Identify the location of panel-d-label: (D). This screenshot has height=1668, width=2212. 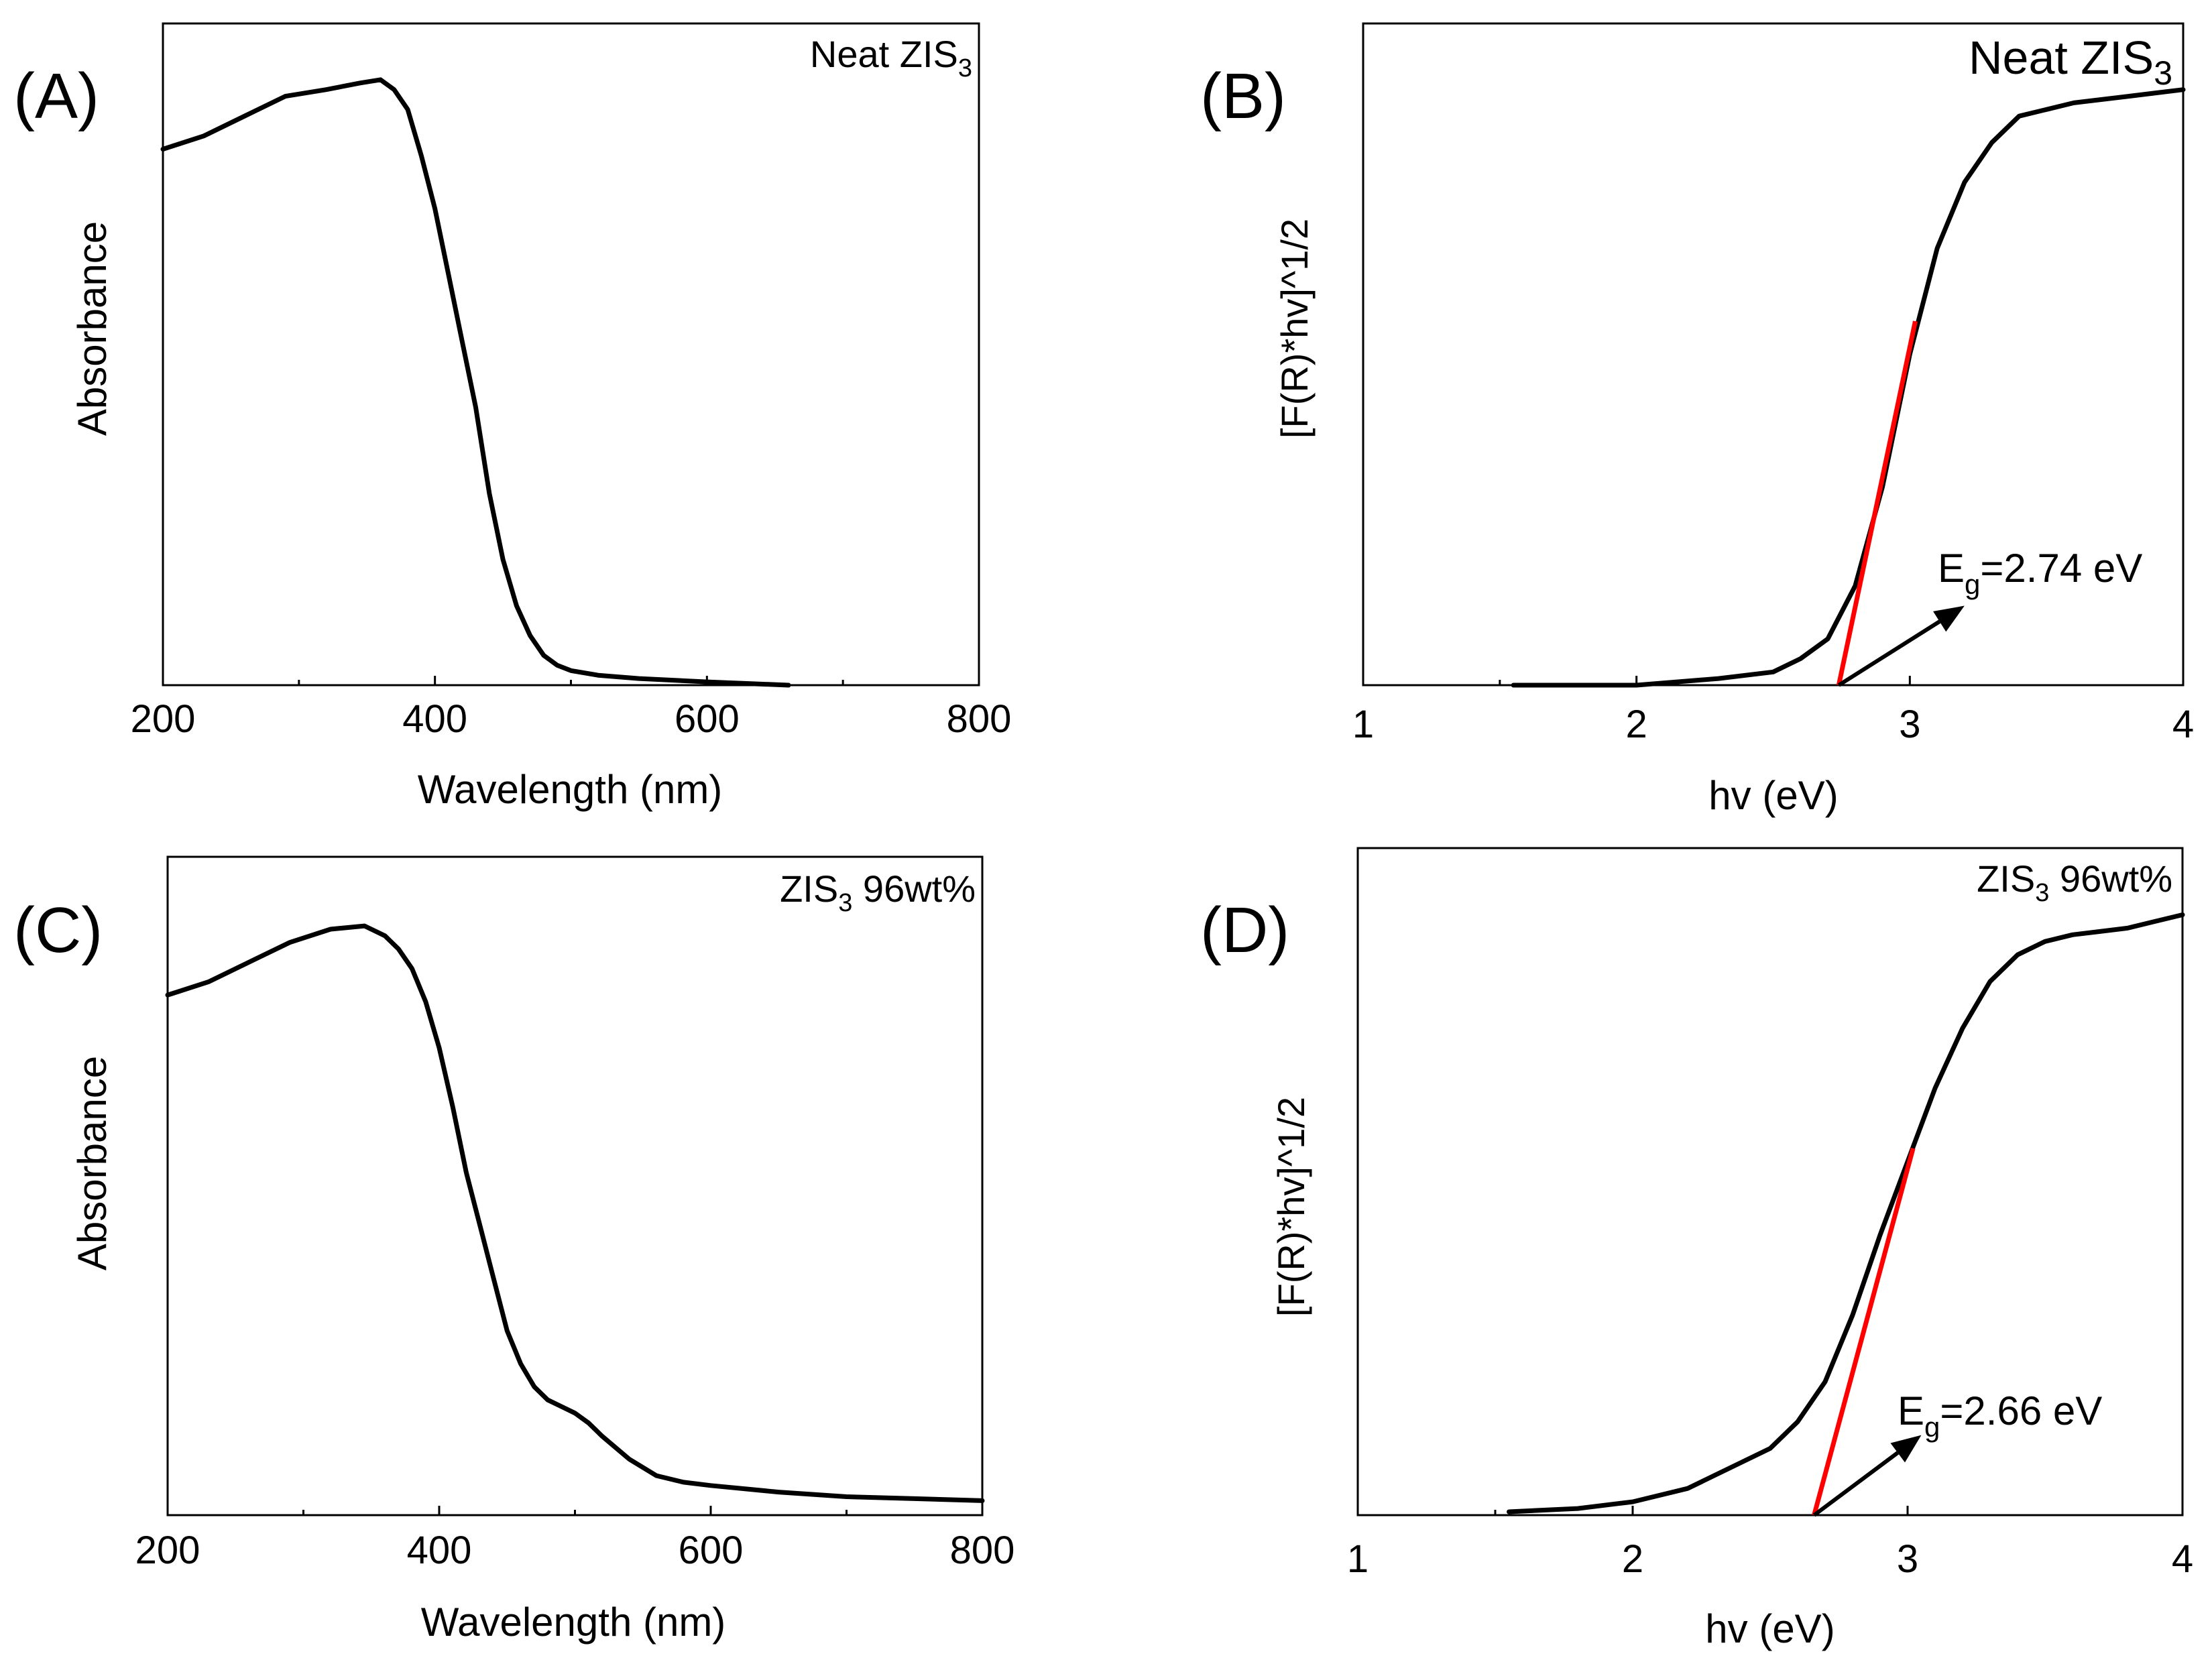
(1244, 930).